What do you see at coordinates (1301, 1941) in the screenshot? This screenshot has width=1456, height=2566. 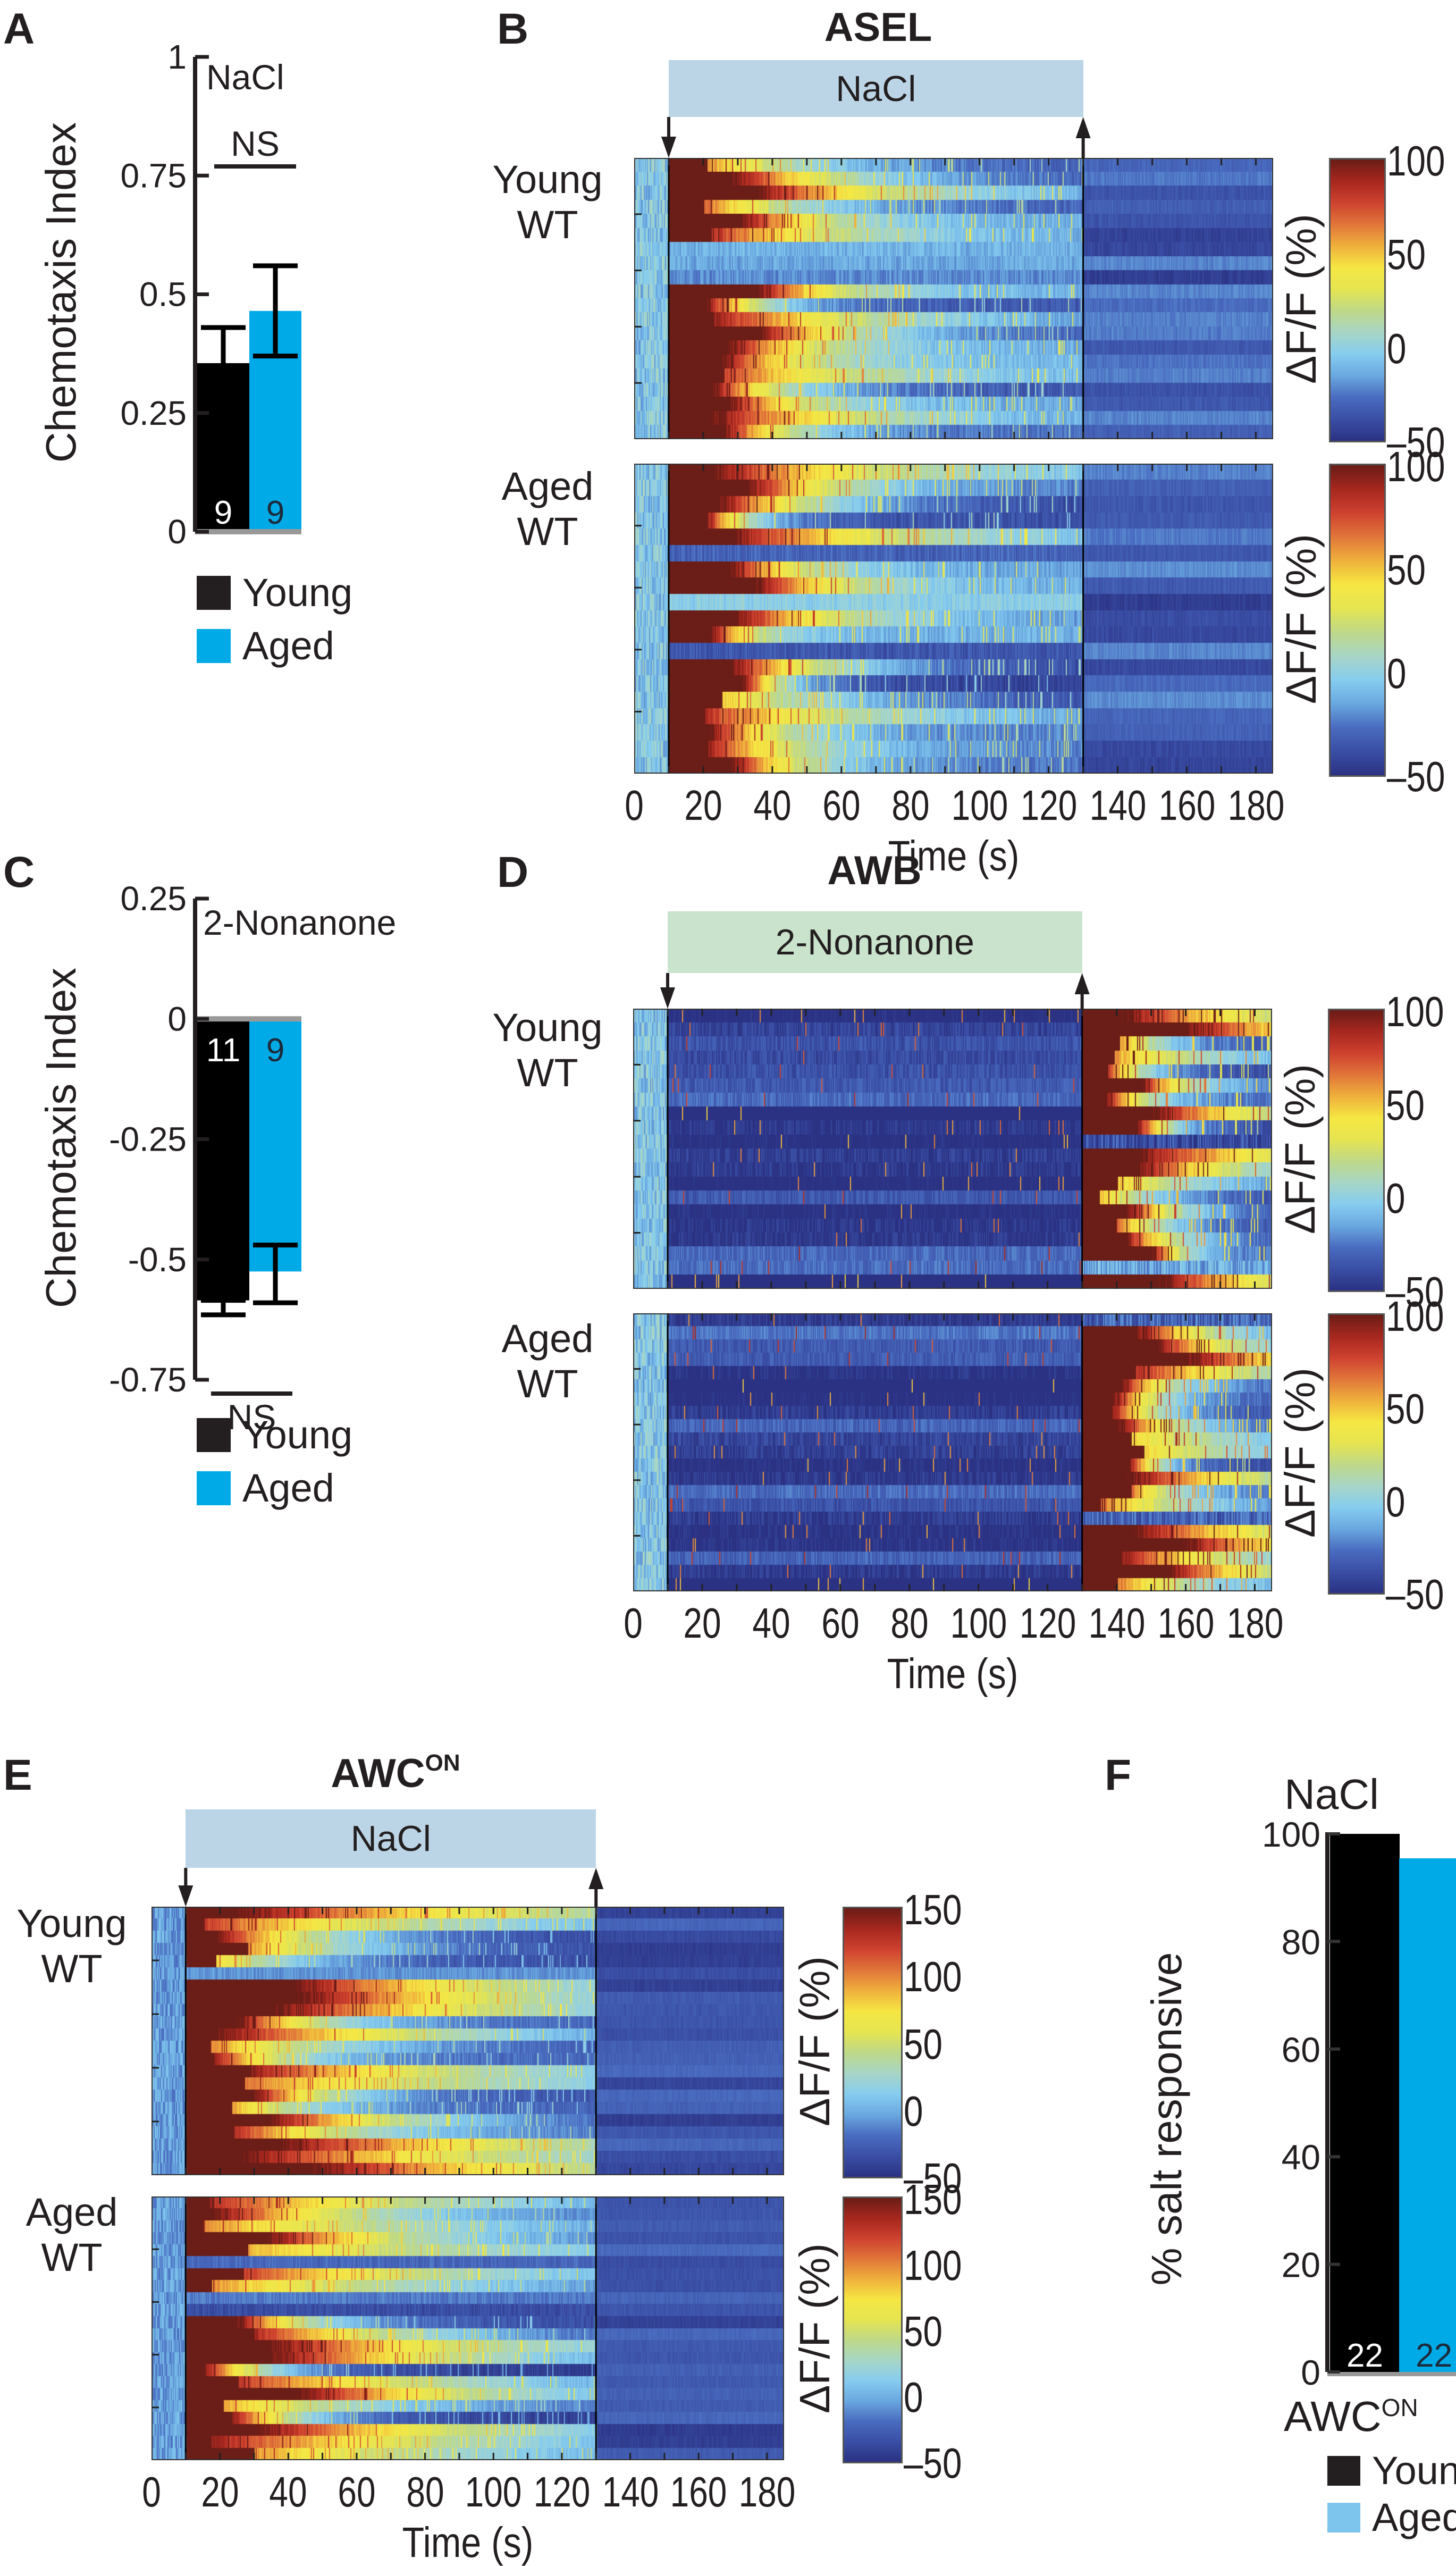 I see `y-tick-label: 80` at bounding box center [1301, 1941].